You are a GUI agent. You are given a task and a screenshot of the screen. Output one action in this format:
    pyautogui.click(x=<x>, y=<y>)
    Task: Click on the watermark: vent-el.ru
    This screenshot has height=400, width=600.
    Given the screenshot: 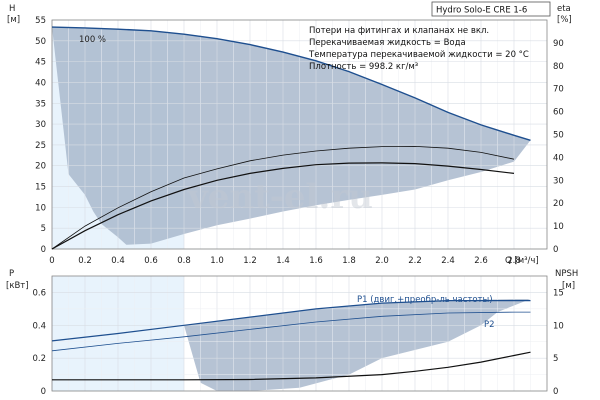 What is the action you would take?
    pyautogui.click(x=280, y=197)
    